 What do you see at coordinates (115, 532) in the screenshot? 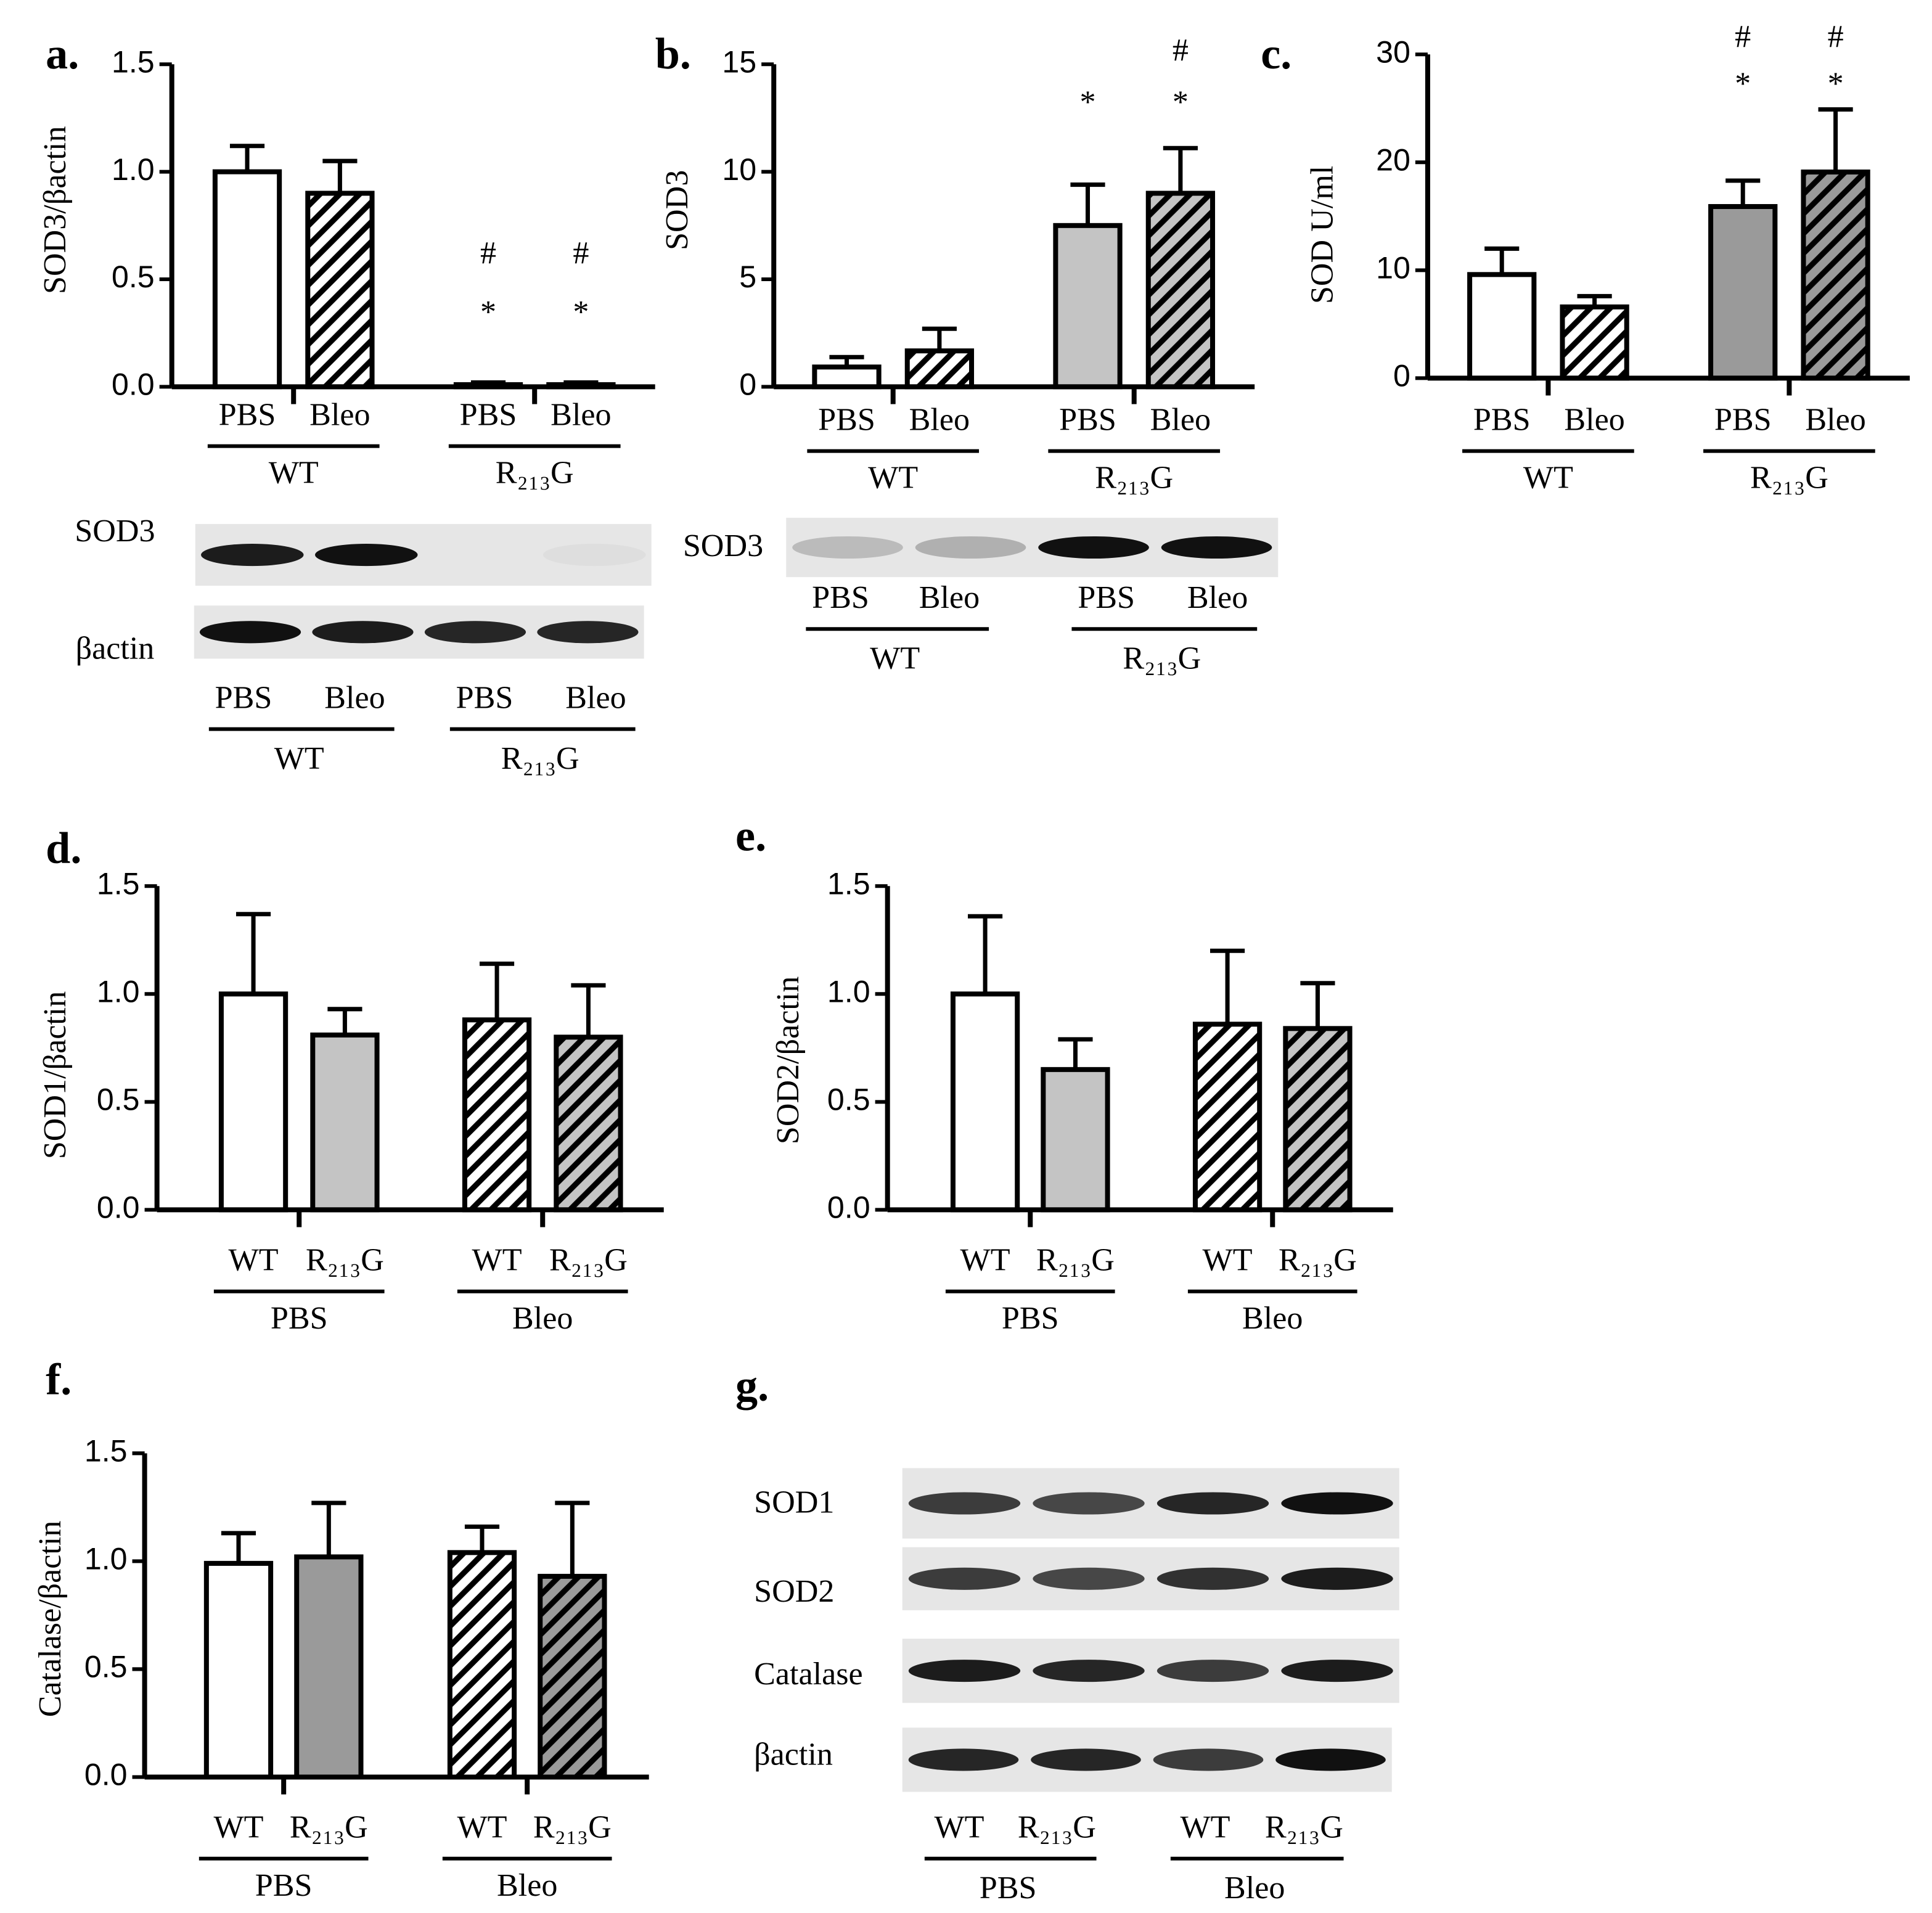
I see `blot-row-label: SOD3` at bounding box center [115, 532].